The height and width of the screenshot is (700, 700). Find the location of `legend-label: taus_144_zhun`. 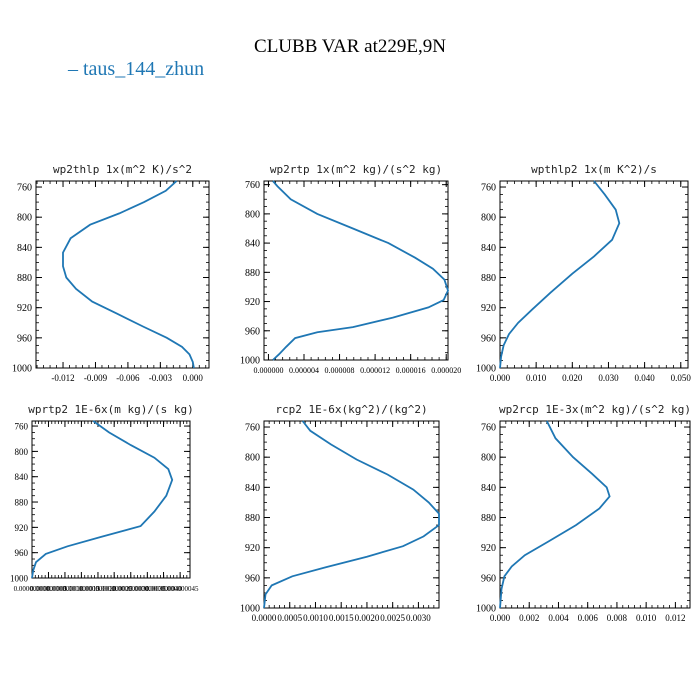

legend-label: taus_144_zhun is located at coordinates (144, 69).